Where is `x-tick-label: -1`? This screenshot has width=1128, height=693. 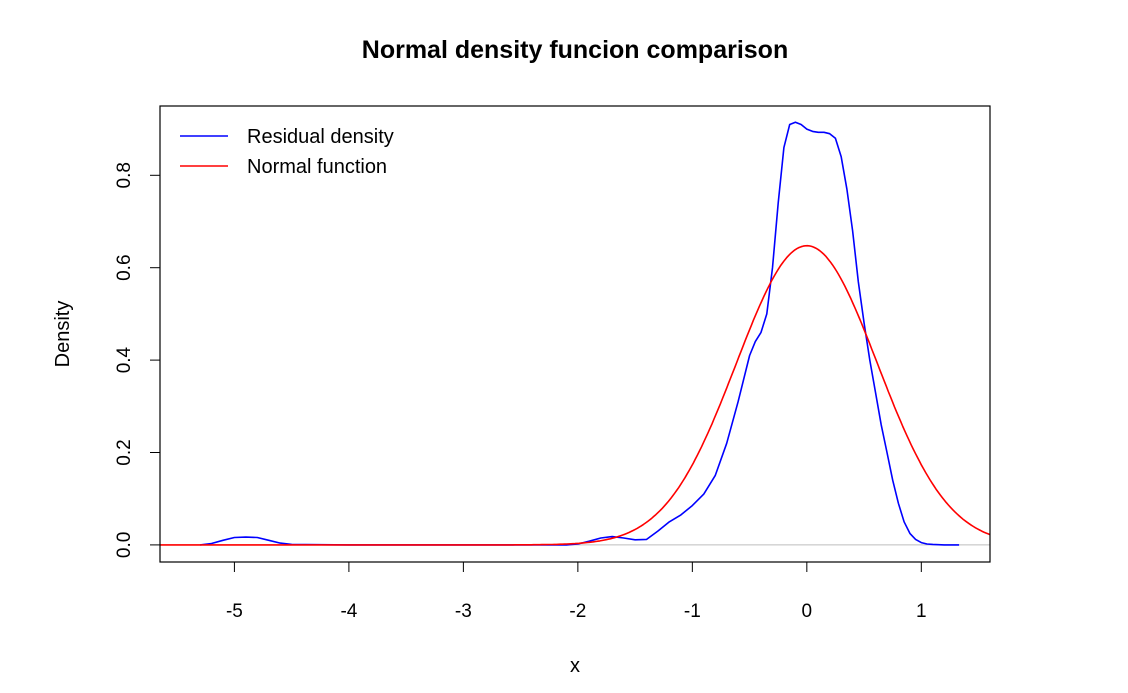 x-tick-label: -1 is located at coordinates (692, 611).